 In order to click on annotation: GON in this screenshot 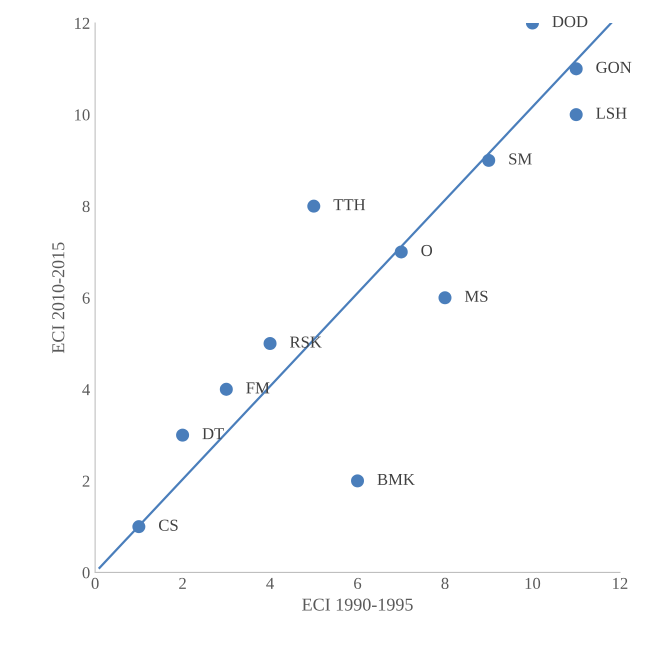, I will do `click(614, 67)`.